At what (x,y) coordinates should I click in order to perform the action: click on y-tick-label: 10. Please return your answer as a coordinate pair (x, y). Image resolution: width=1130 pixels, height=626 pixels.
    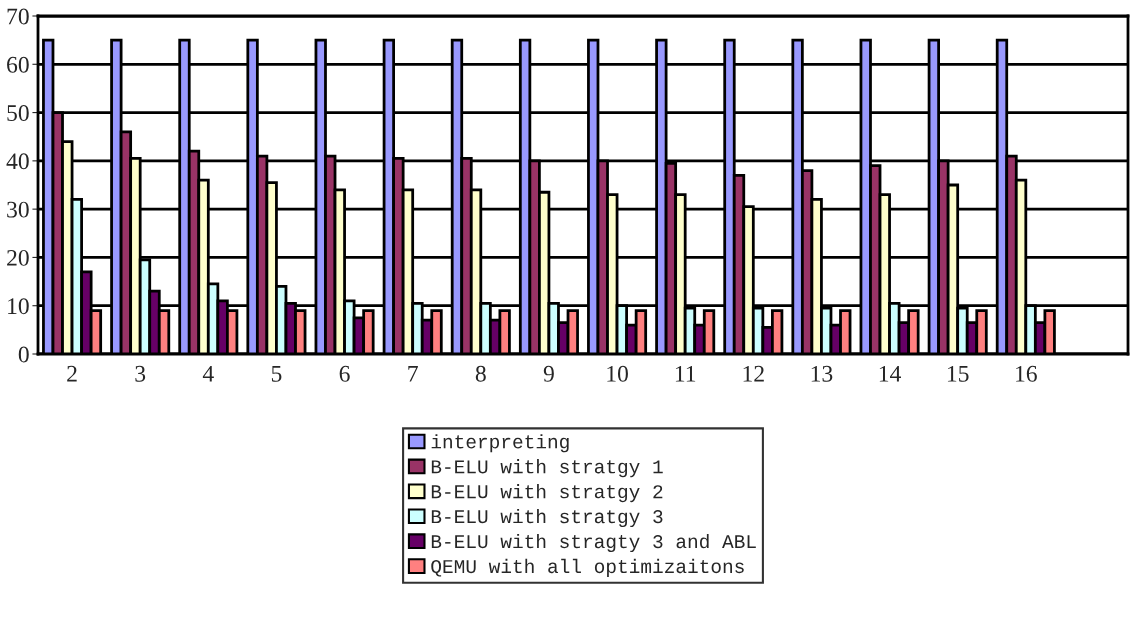
    Looking at the image, I should click on (18, 306).